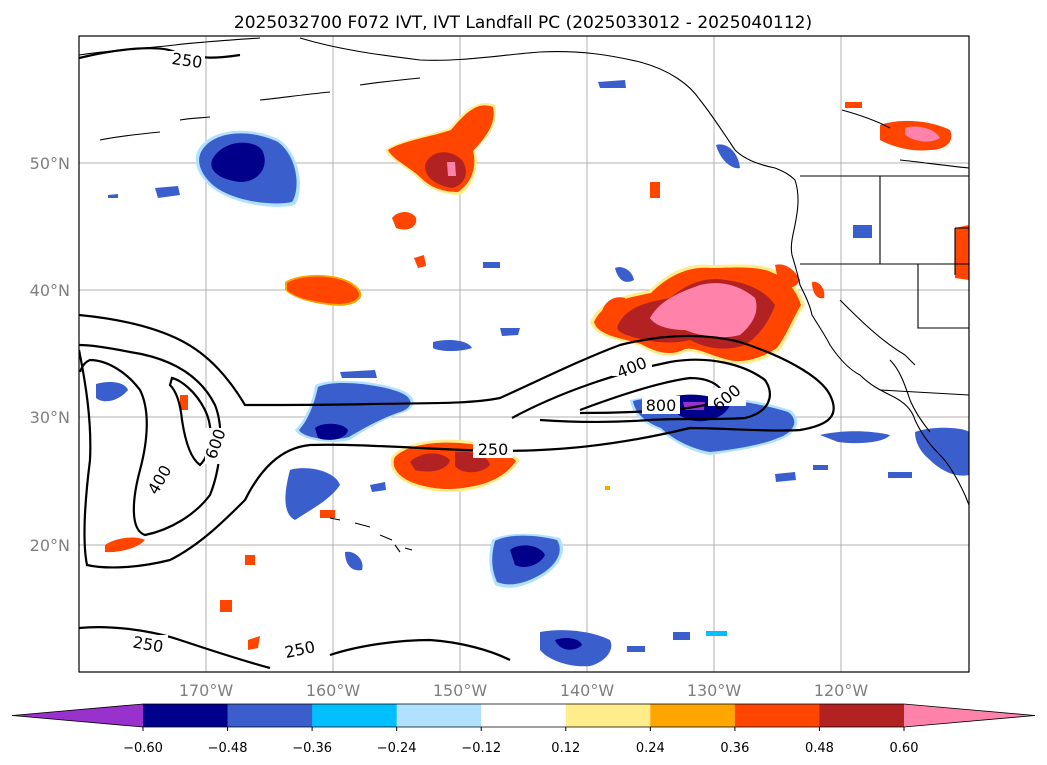  Describe the element at coordinates (312, 748) in the screenshot. I see `colorbar-tick-label: −0.36` at that location.